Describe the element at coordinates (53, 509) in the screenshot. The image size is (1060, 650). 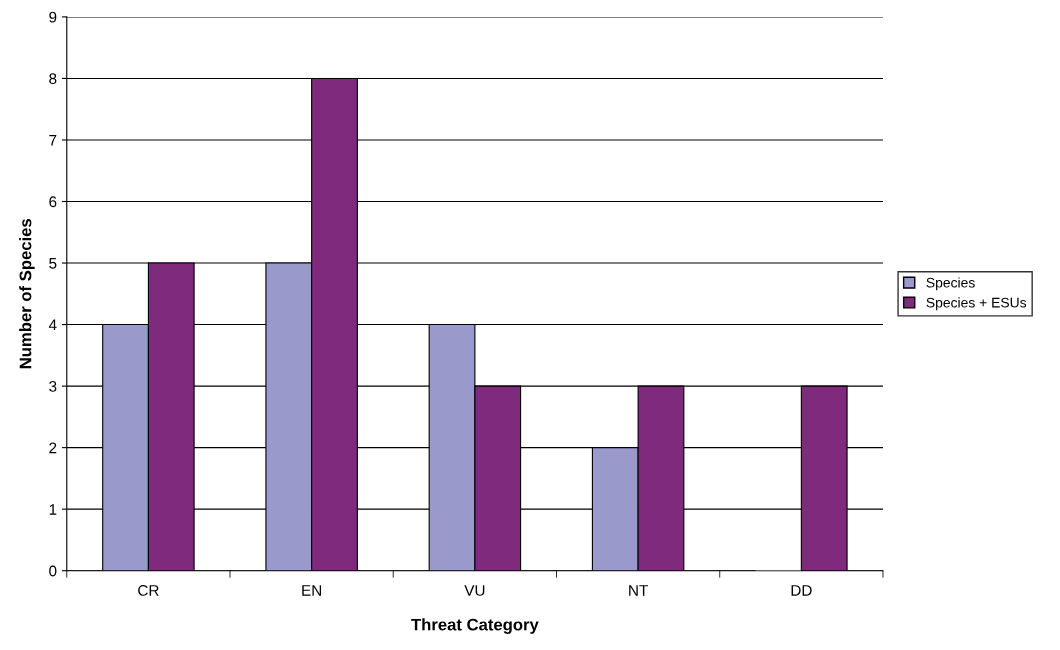
I see `y-tick-label: 1` at that location.